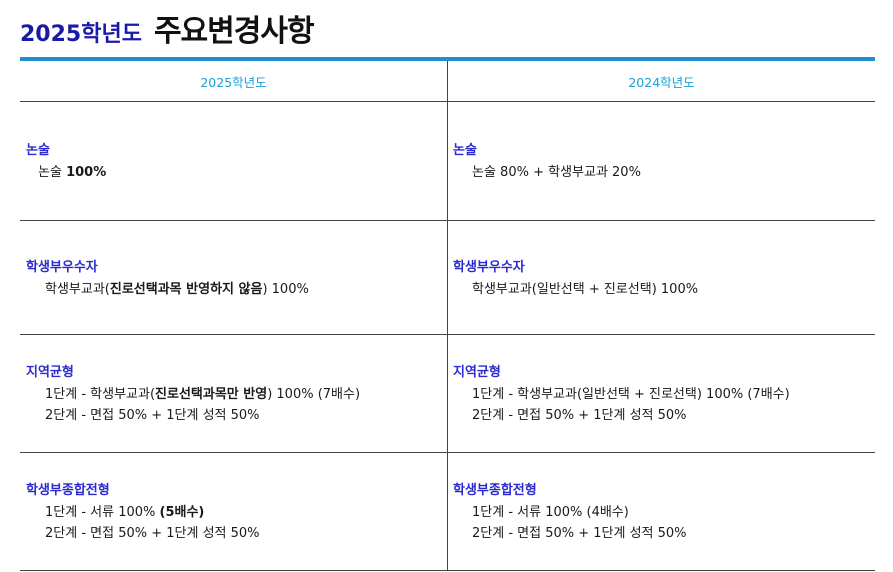  I want to click on detail-text: 1단계 - 서류 100%, so click(102, 512).